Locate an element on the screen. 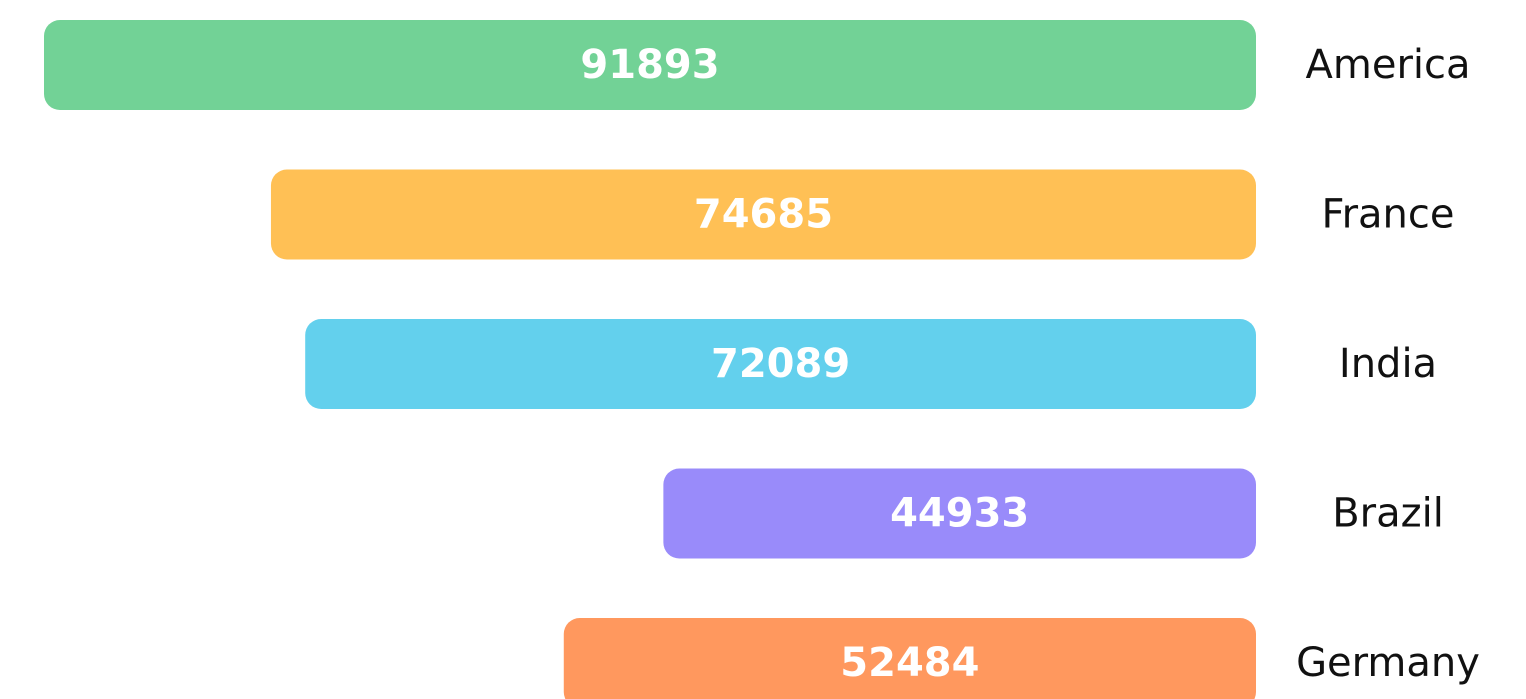 The width and height of the screenshot is (1526, 699). value-label: 72089 is located at coordinates (780, 364).